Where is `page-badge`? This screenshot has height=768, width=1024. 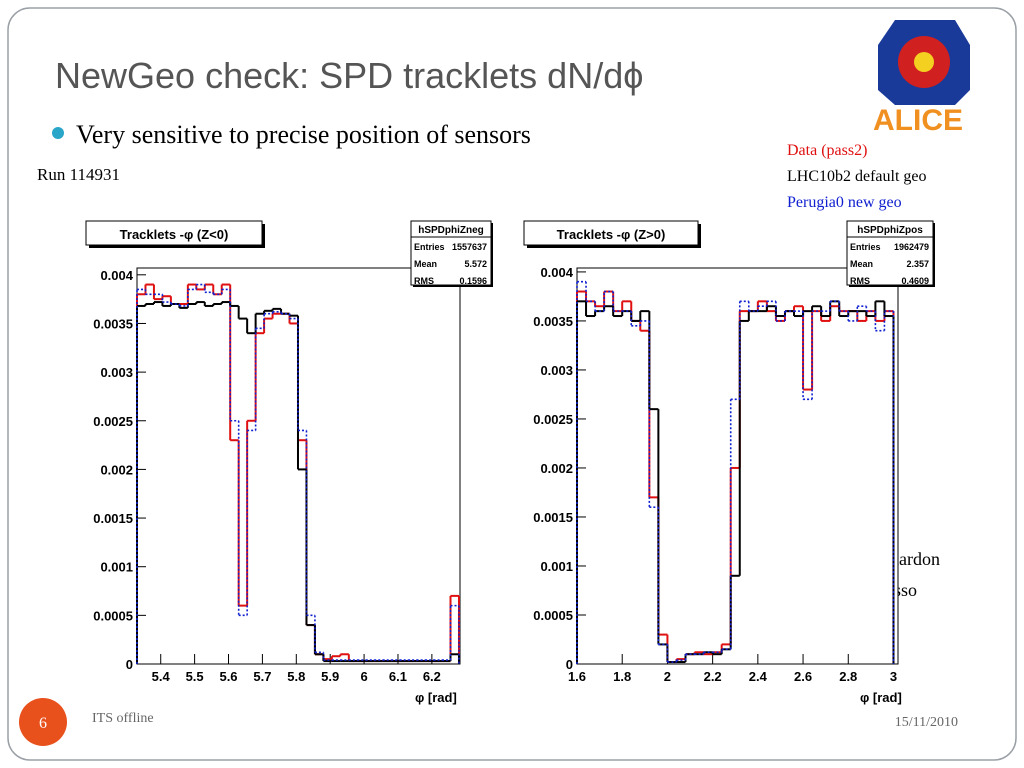 page-badge is located at coordinates (43, 722).